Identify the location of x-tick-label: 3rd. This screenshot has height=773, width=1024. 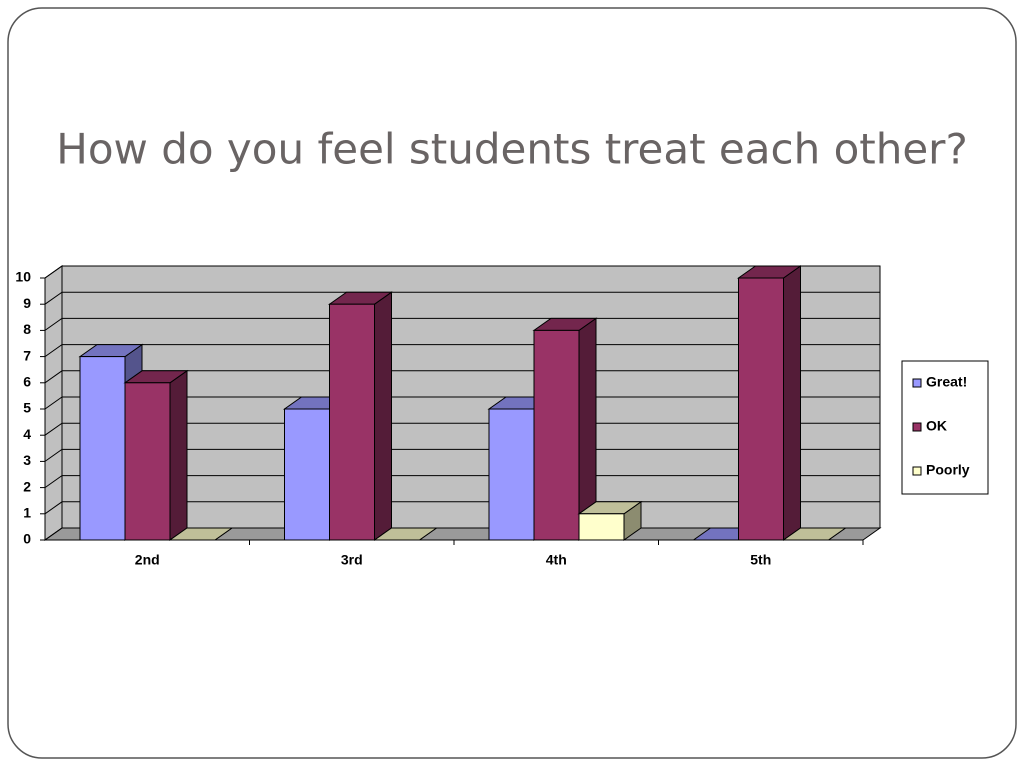
(352, 560).